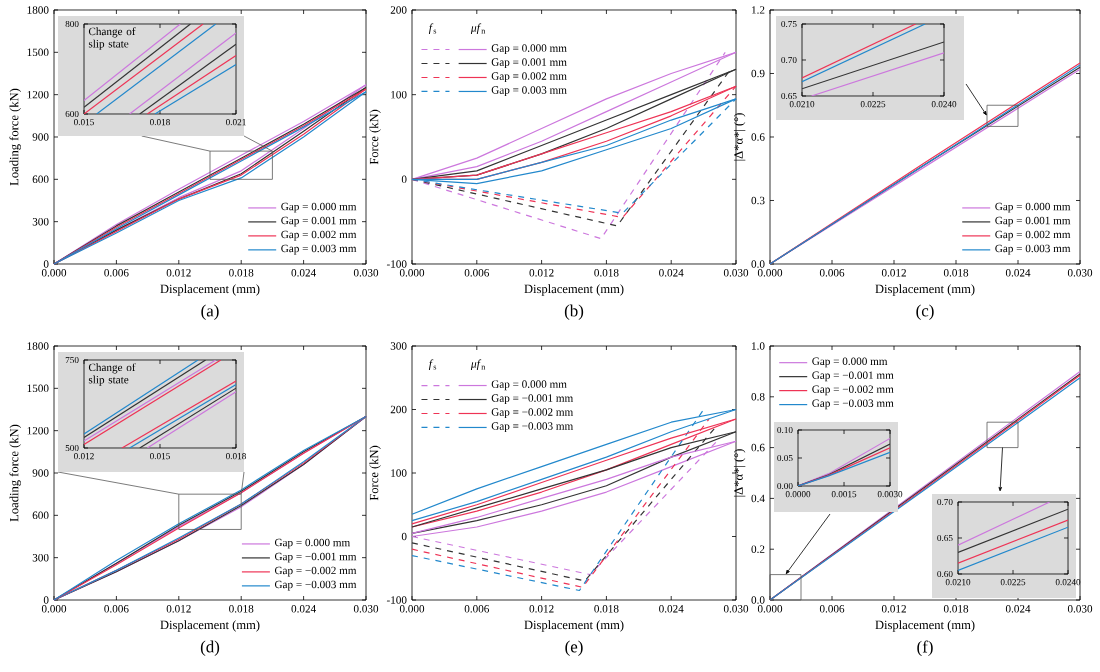 Image resolution: width=1100 pixels, height=672 pixels. I want to click on text: (f), so click(925, 648).